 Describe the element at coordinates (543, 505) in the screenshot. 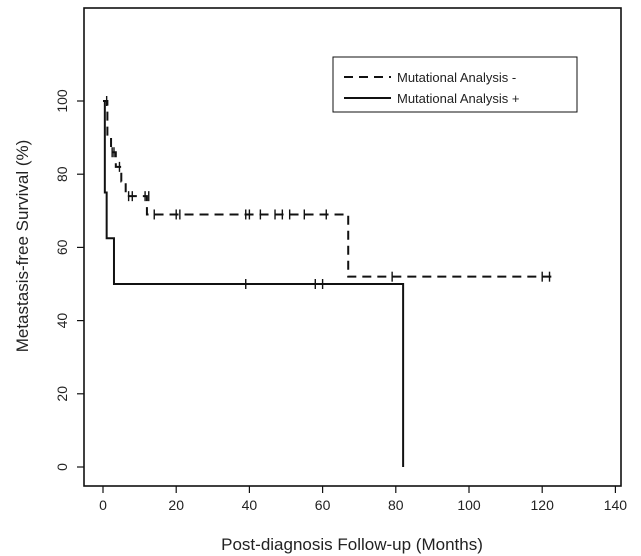

I see `x-tick-label-120: 120` at that location.